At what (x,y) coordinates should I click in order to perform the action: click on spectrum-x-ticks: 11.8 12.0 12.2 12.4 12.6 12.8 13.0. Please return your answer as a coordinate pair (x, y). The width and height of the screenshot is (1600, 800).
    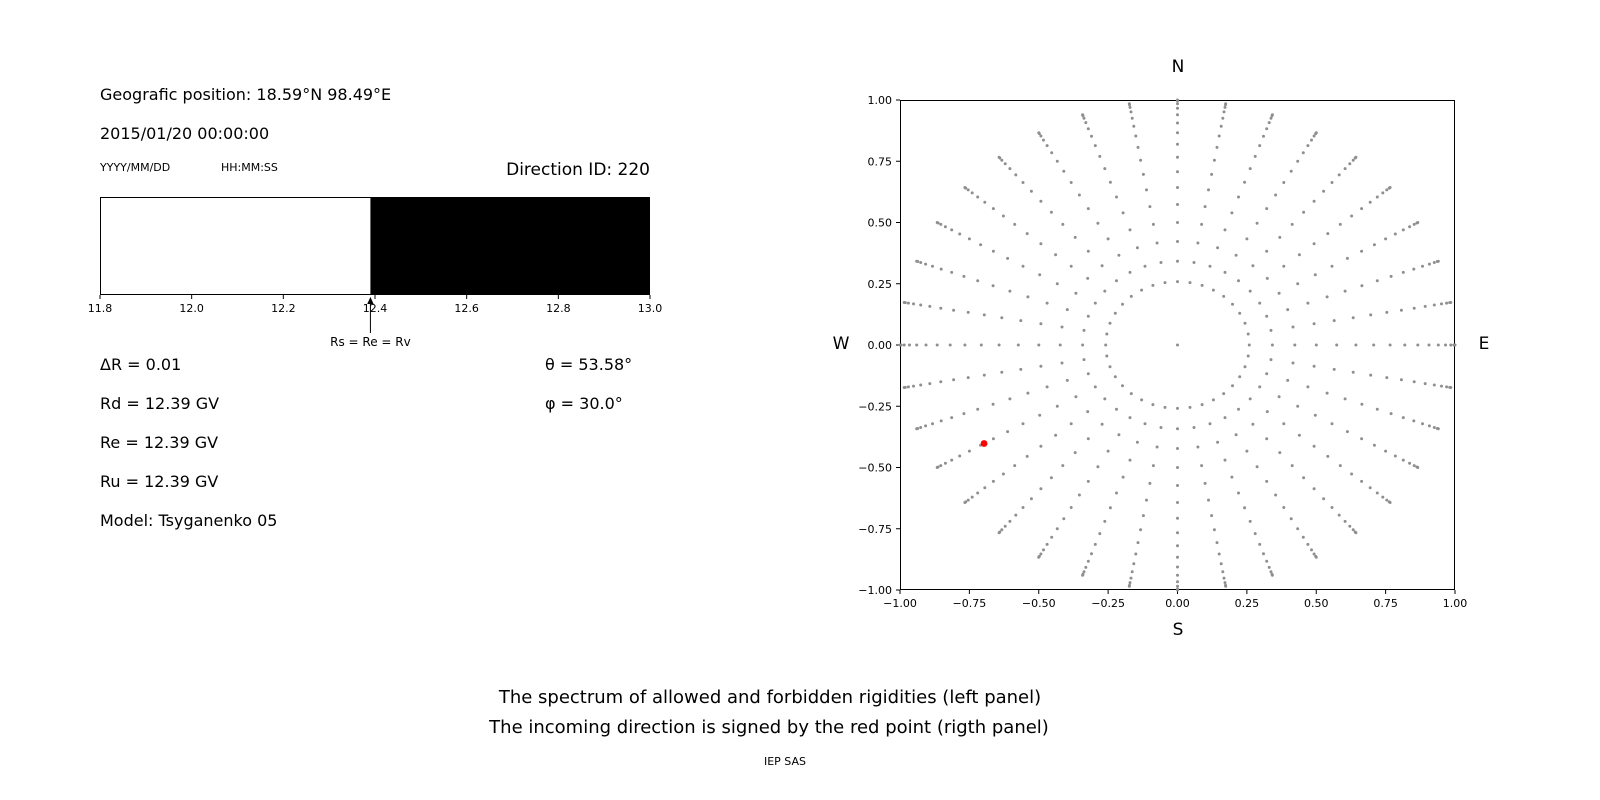
    Looking at the image, I should click on (375, 305).